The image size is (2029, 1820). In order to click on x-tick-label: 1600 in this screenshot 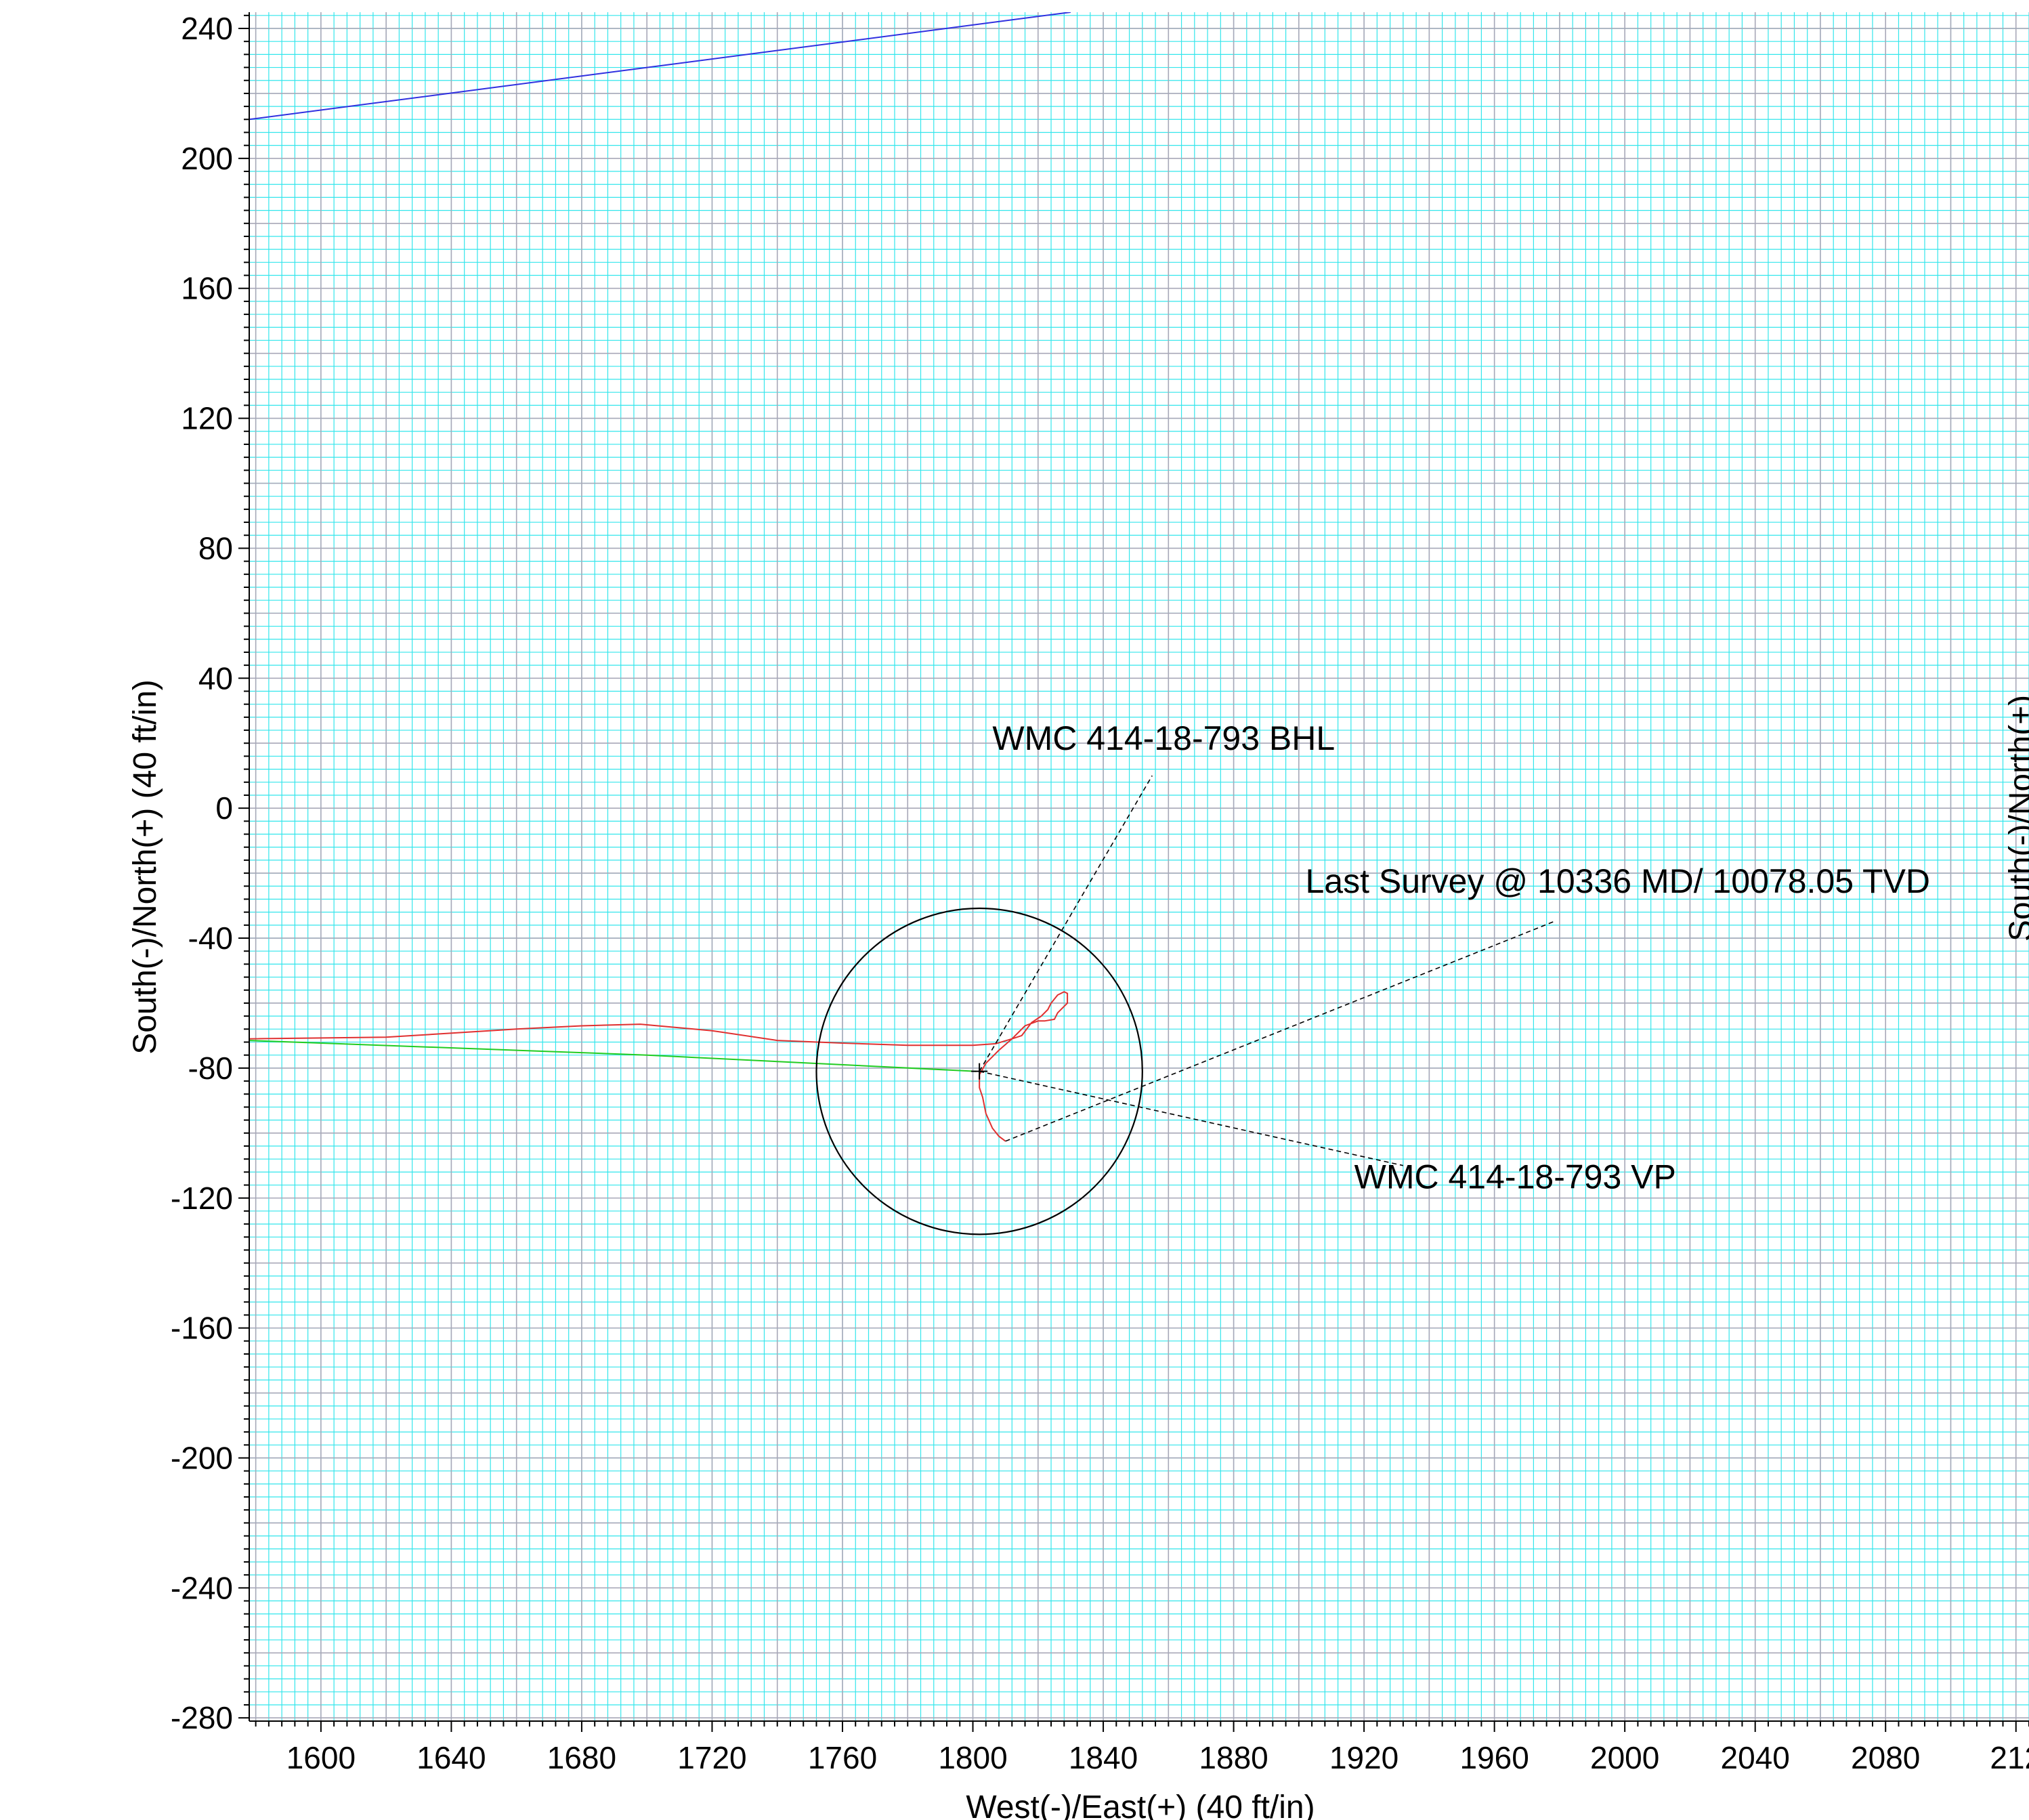, I will do `click(321, 1758)`.